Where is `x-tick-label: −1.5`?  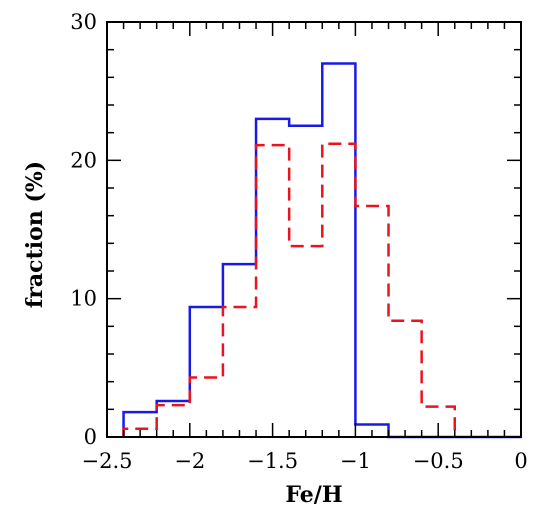 x-tick-label: −1.5 is located at coordinates (272, 461).